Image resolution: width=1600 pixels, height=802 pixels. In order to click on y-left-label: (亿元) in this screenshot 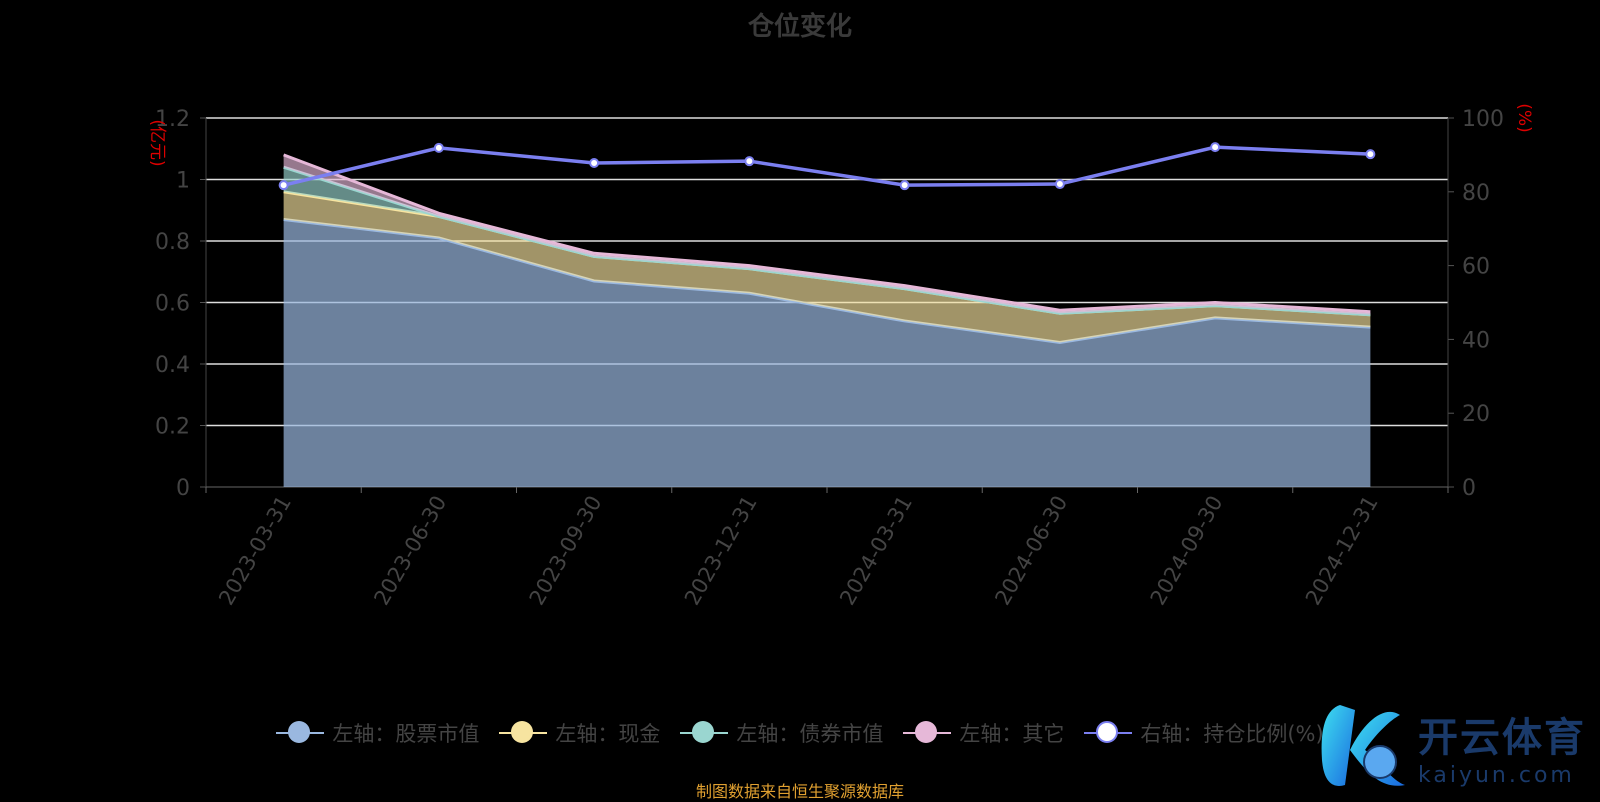, I will do `click(157, 142)`.